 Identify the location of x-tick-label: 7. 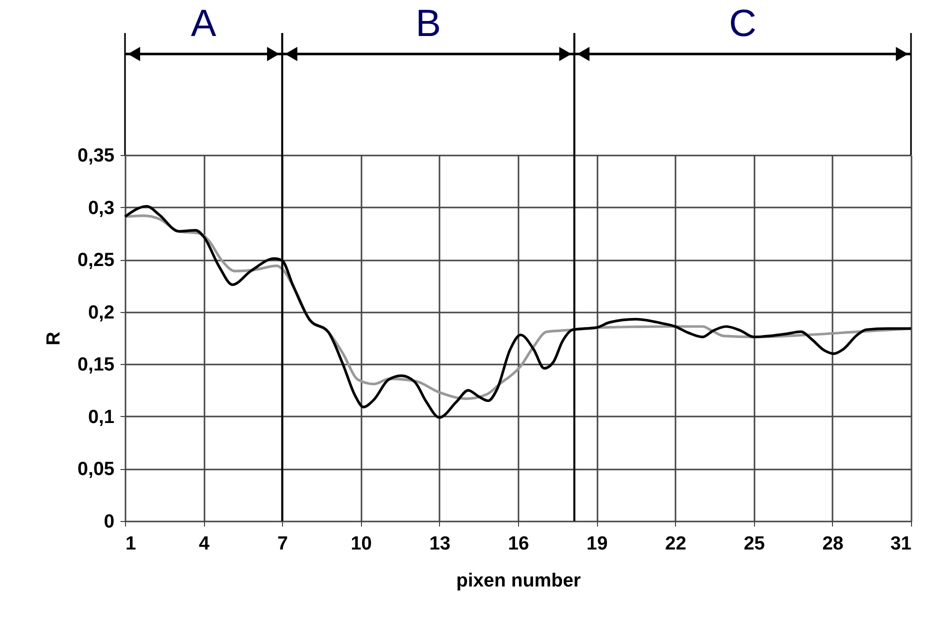
(282, 544).